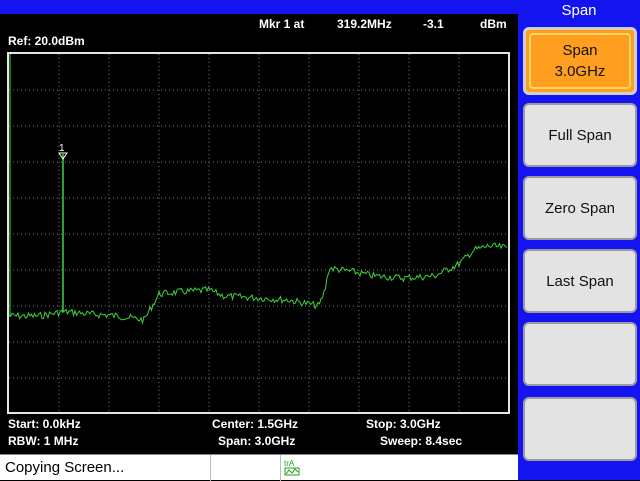  I want to click on marker-frequency: 319.2MHz, so click(364, 24).